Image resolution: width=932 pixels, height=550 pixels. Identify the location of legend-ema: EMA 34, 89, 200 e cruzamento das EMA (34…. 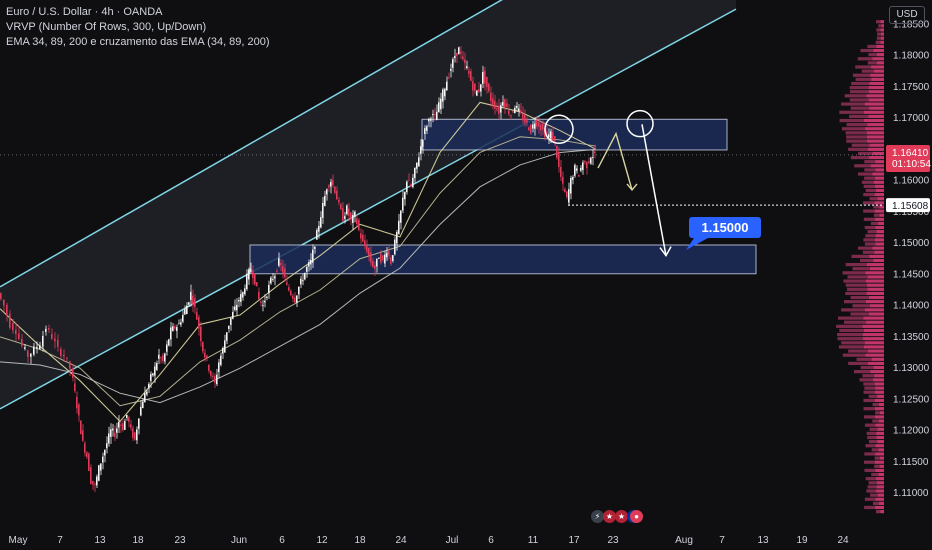
(138, 42).